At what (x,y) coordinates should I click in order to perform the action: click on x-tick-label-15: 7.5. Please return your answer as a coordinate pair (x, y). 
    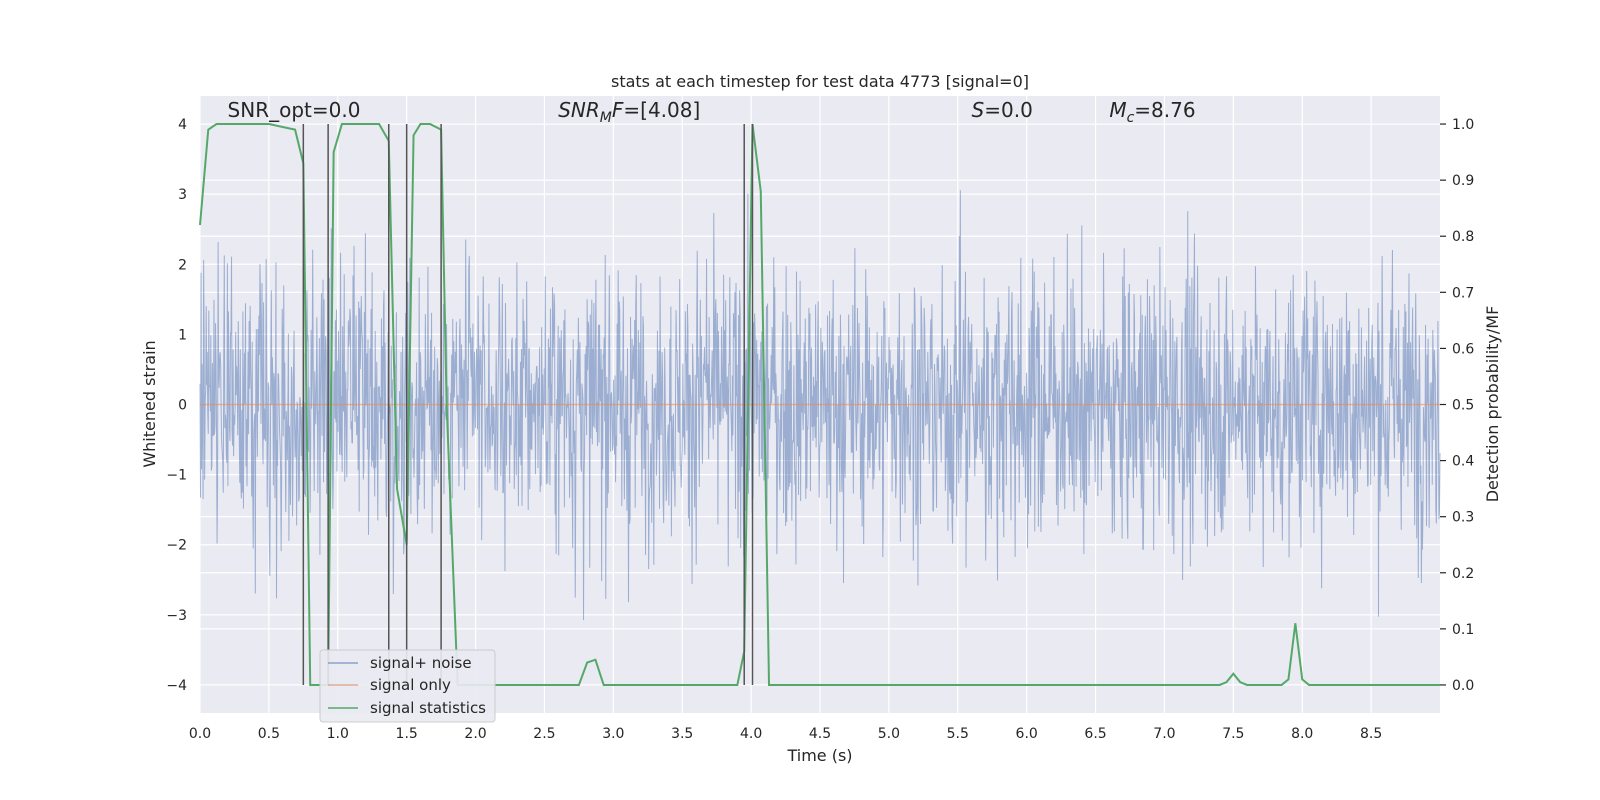
    Looking at the image, I should click on (1233, 734).